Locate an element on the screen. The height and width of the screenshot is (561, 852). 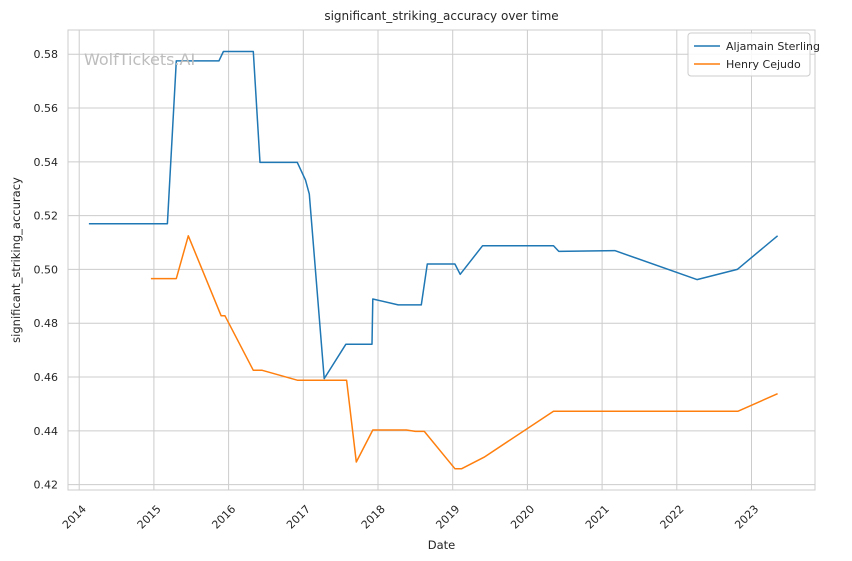
y-tick-label: 0.58 is located at coordinates (46, 54).